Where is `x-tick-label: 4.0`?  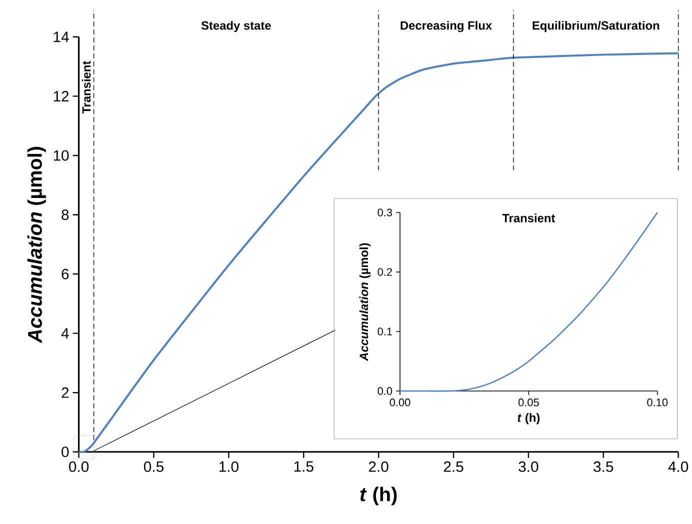 x-tick-label: 4.0 is located at coordinates (678, 467).